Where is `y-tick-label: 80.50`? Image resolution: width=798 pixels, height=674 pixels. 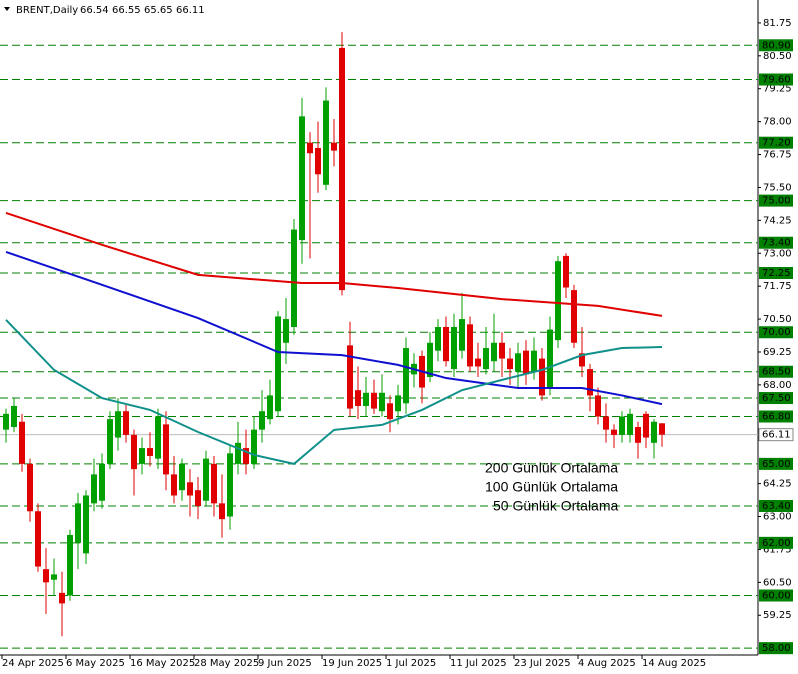
y-tick-label: 80.50 is located at coordinates (777, 56).